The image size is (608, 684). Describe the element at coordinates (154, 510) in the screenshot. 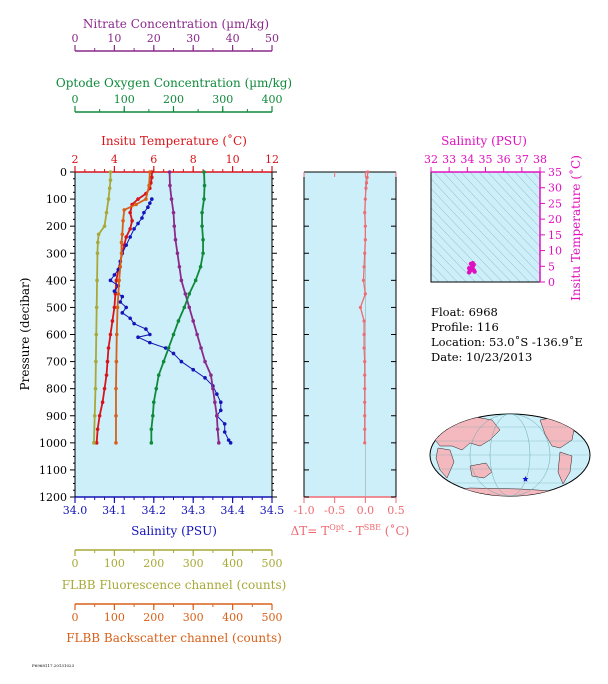

I see `salinity-tick-label: 34.2` at that location.